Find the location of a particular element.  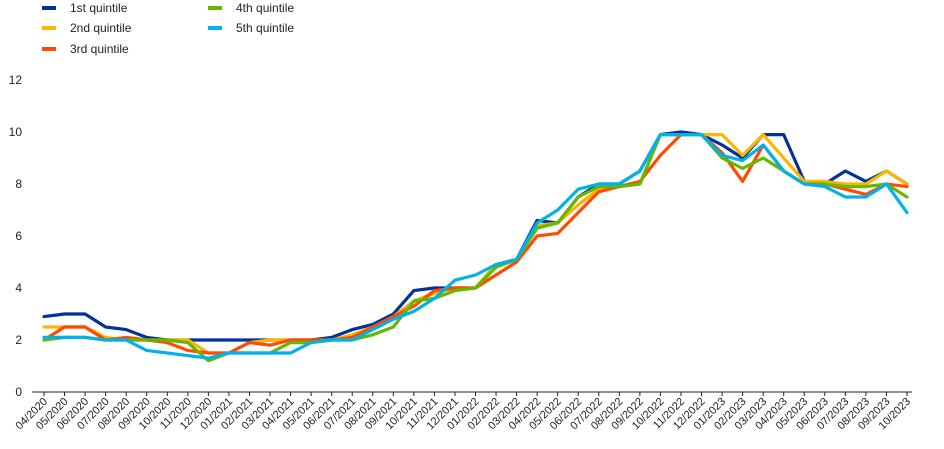

y-tick-label: 8 is located at coordinates (18, 184).